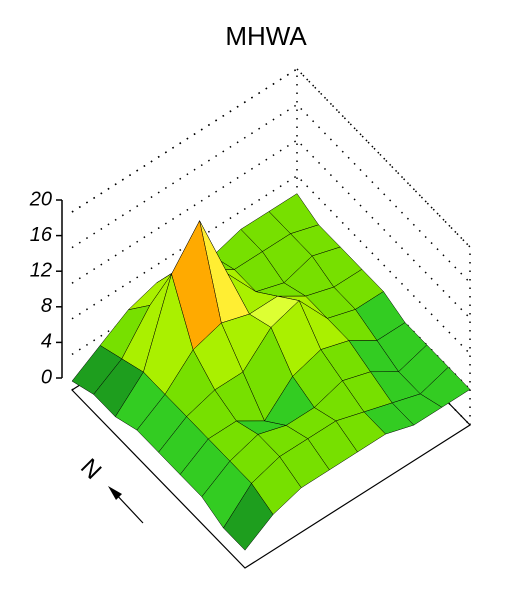  What do you see at coordinates (266, 36) in the screenshot?
I see `chart-title: MHWA` at bounding box center [266, 36].